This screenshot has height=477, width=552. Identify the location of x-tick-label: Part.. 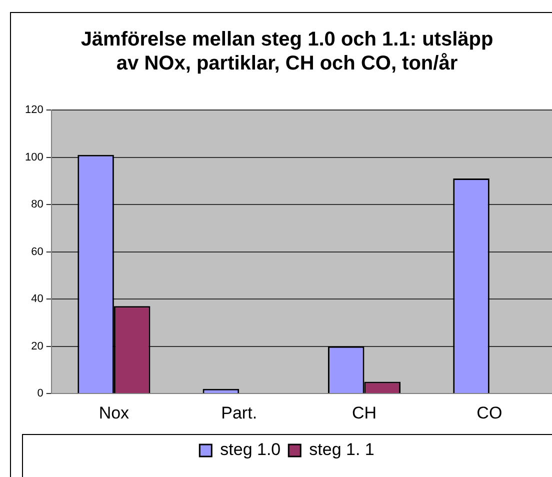
(239, 412).